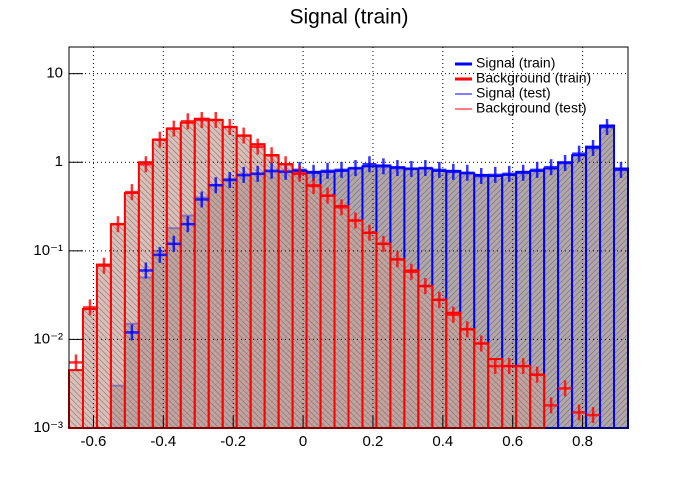 Image resolution: width=698 pixels, height=481 pixels. What do you see at coordinates (582, 441) in the screenshot?
I see `x-tick-label: 0.8` at bounding box center [582, 441].